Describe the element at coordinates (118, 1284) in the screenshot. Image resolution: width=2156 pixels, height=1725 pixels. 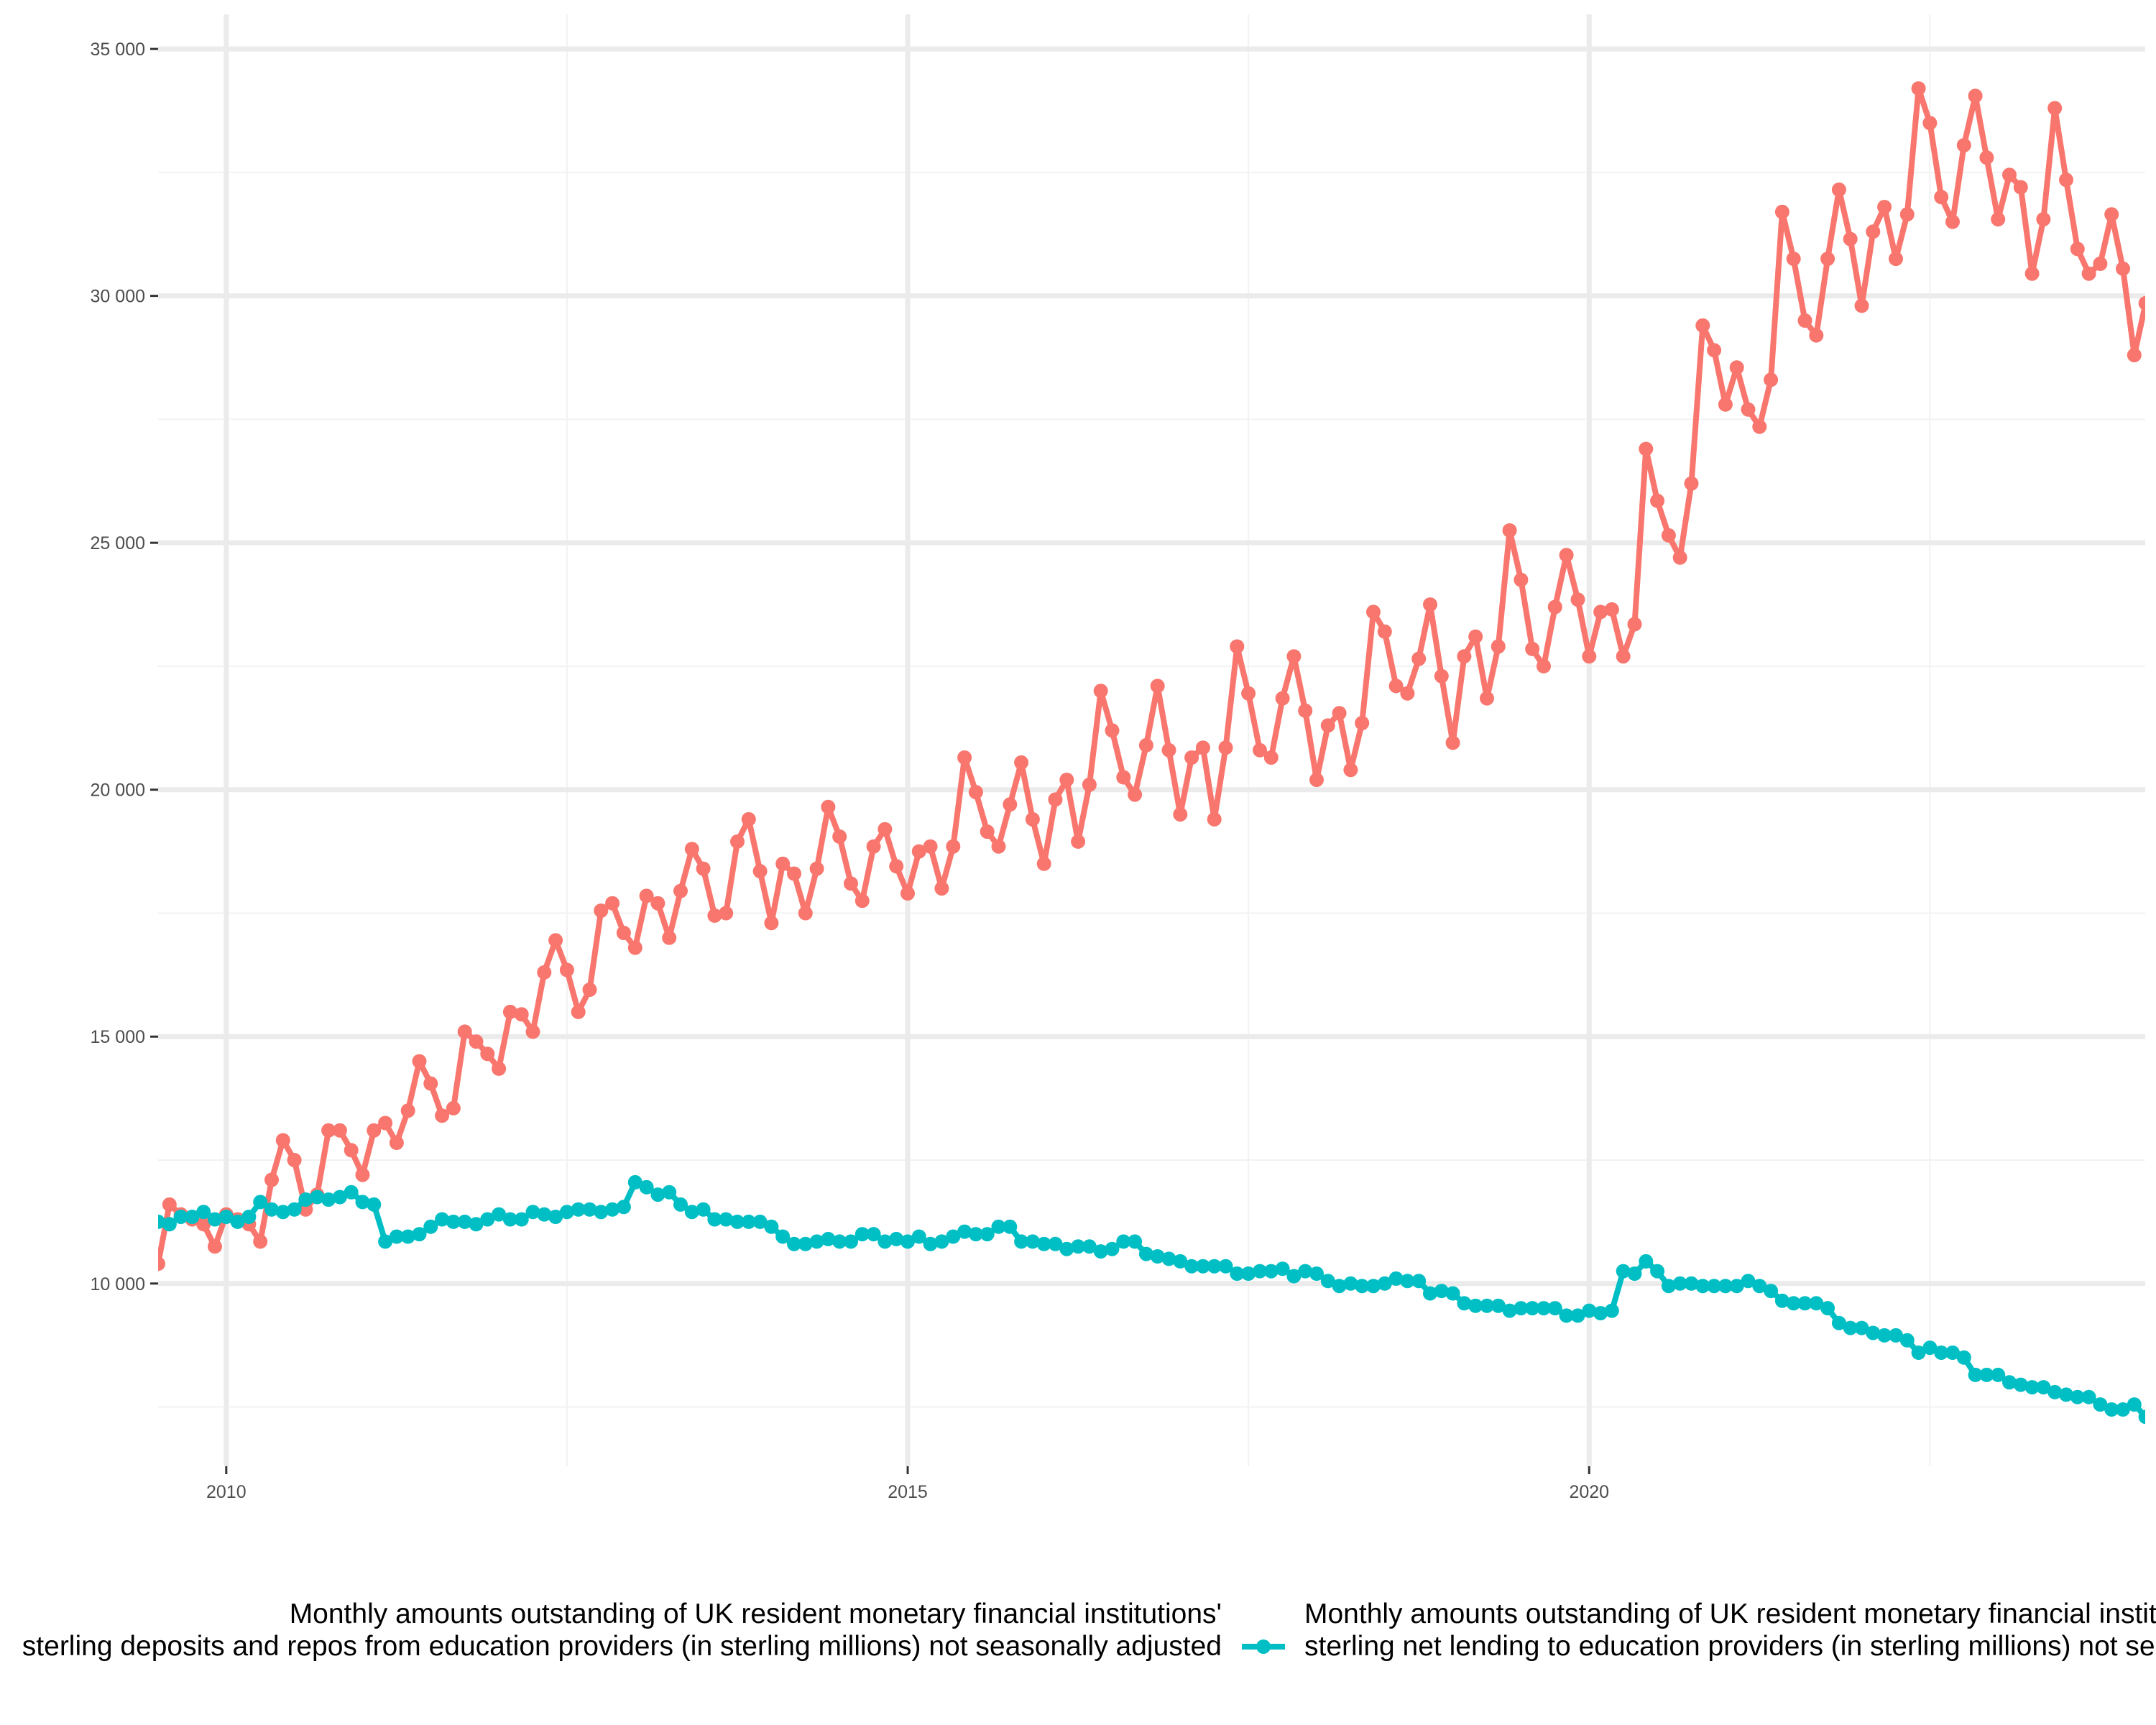
I see `y-tick-label-10000: 10 000` at that location.